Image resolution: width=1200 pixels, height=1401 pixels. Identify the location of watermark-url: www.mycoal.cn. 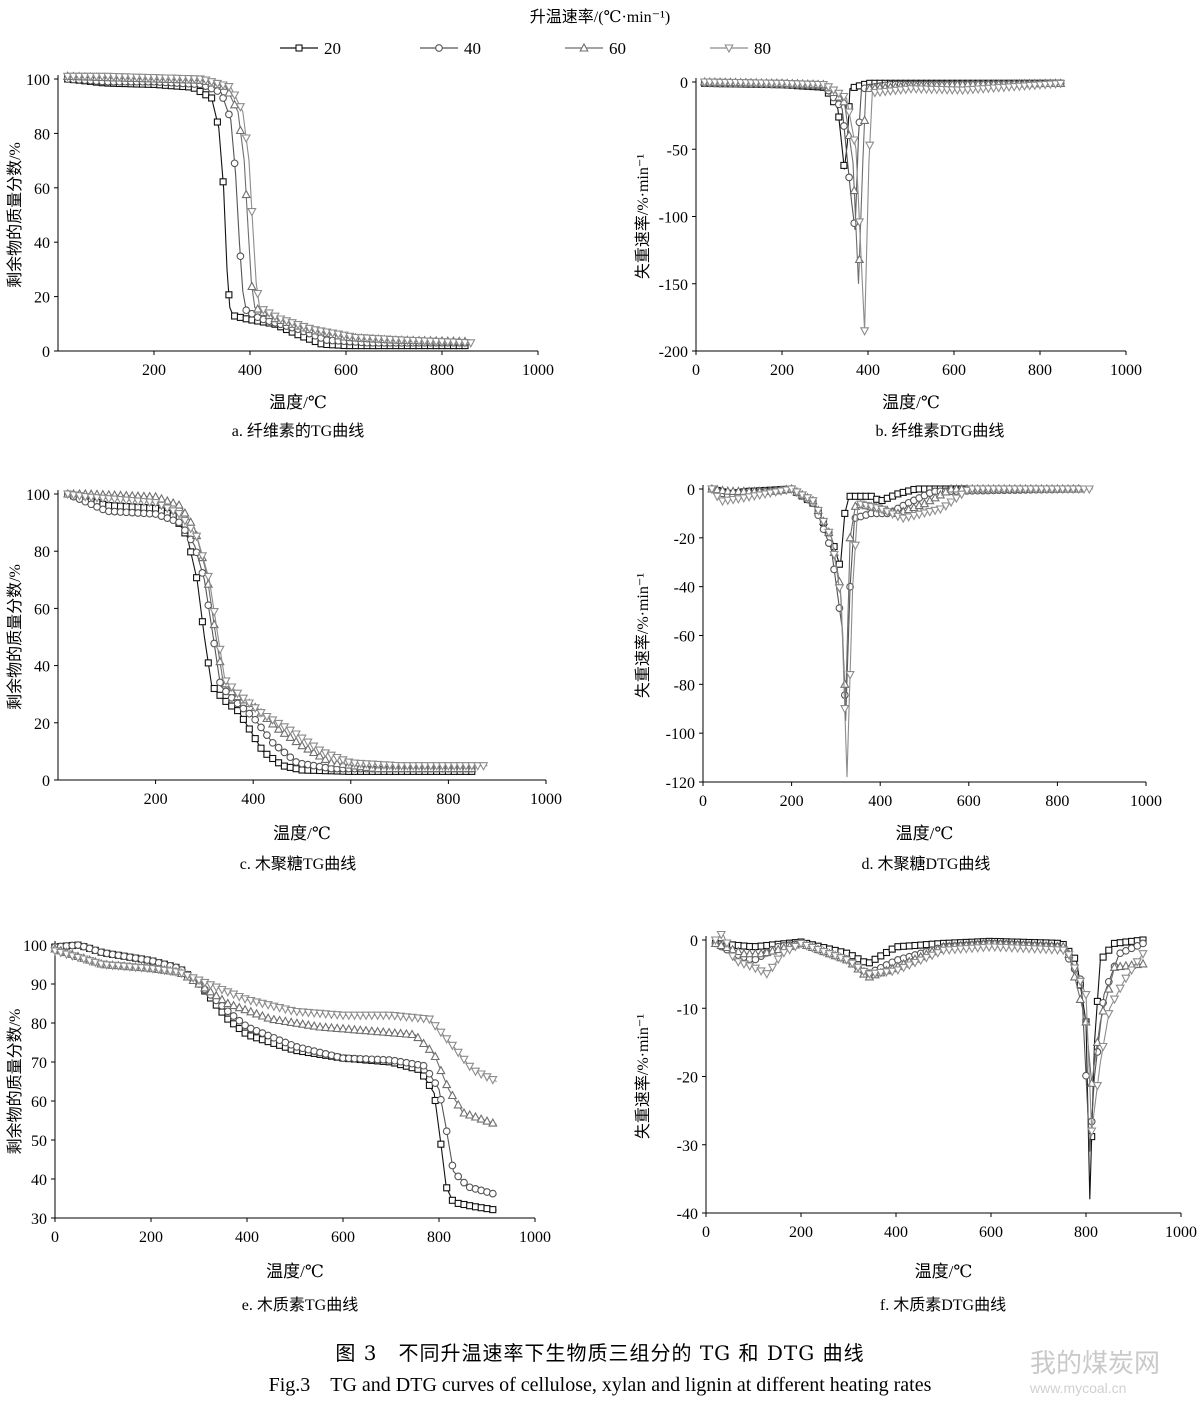
(1078, 1388).